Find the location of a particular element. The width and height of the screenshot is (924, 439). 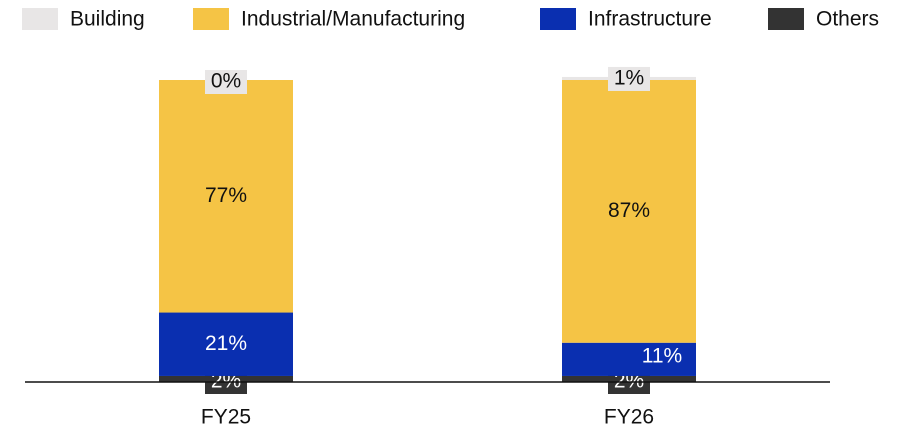

data-label: 21% is located at coordinates (226, 343).